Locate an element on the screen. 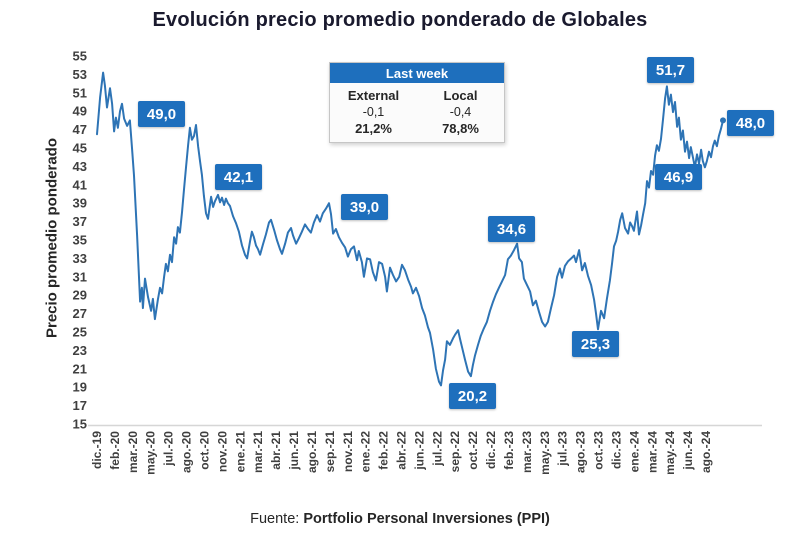 The width and height of the screenshot is (800, 546). y-axis-tick-label: 41 is located at coordinates (80, 184).